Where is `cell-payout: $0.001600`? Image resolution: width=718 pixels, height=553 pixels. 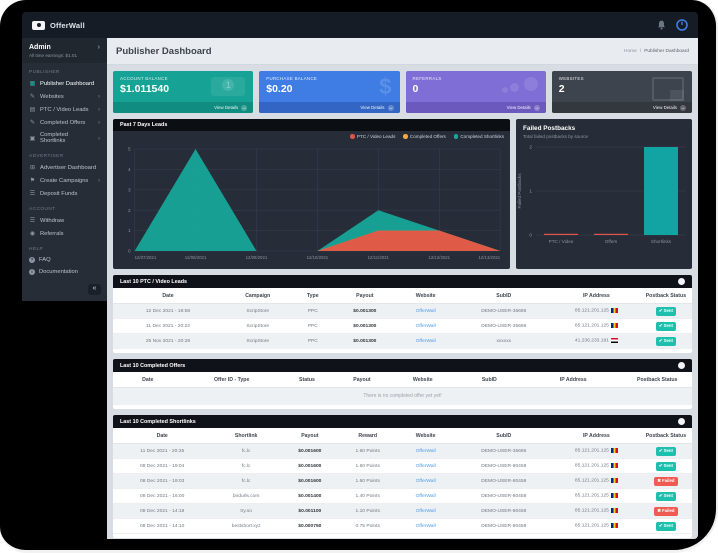
cell-payout: $0.001600 is located at coordinates (310, 466).